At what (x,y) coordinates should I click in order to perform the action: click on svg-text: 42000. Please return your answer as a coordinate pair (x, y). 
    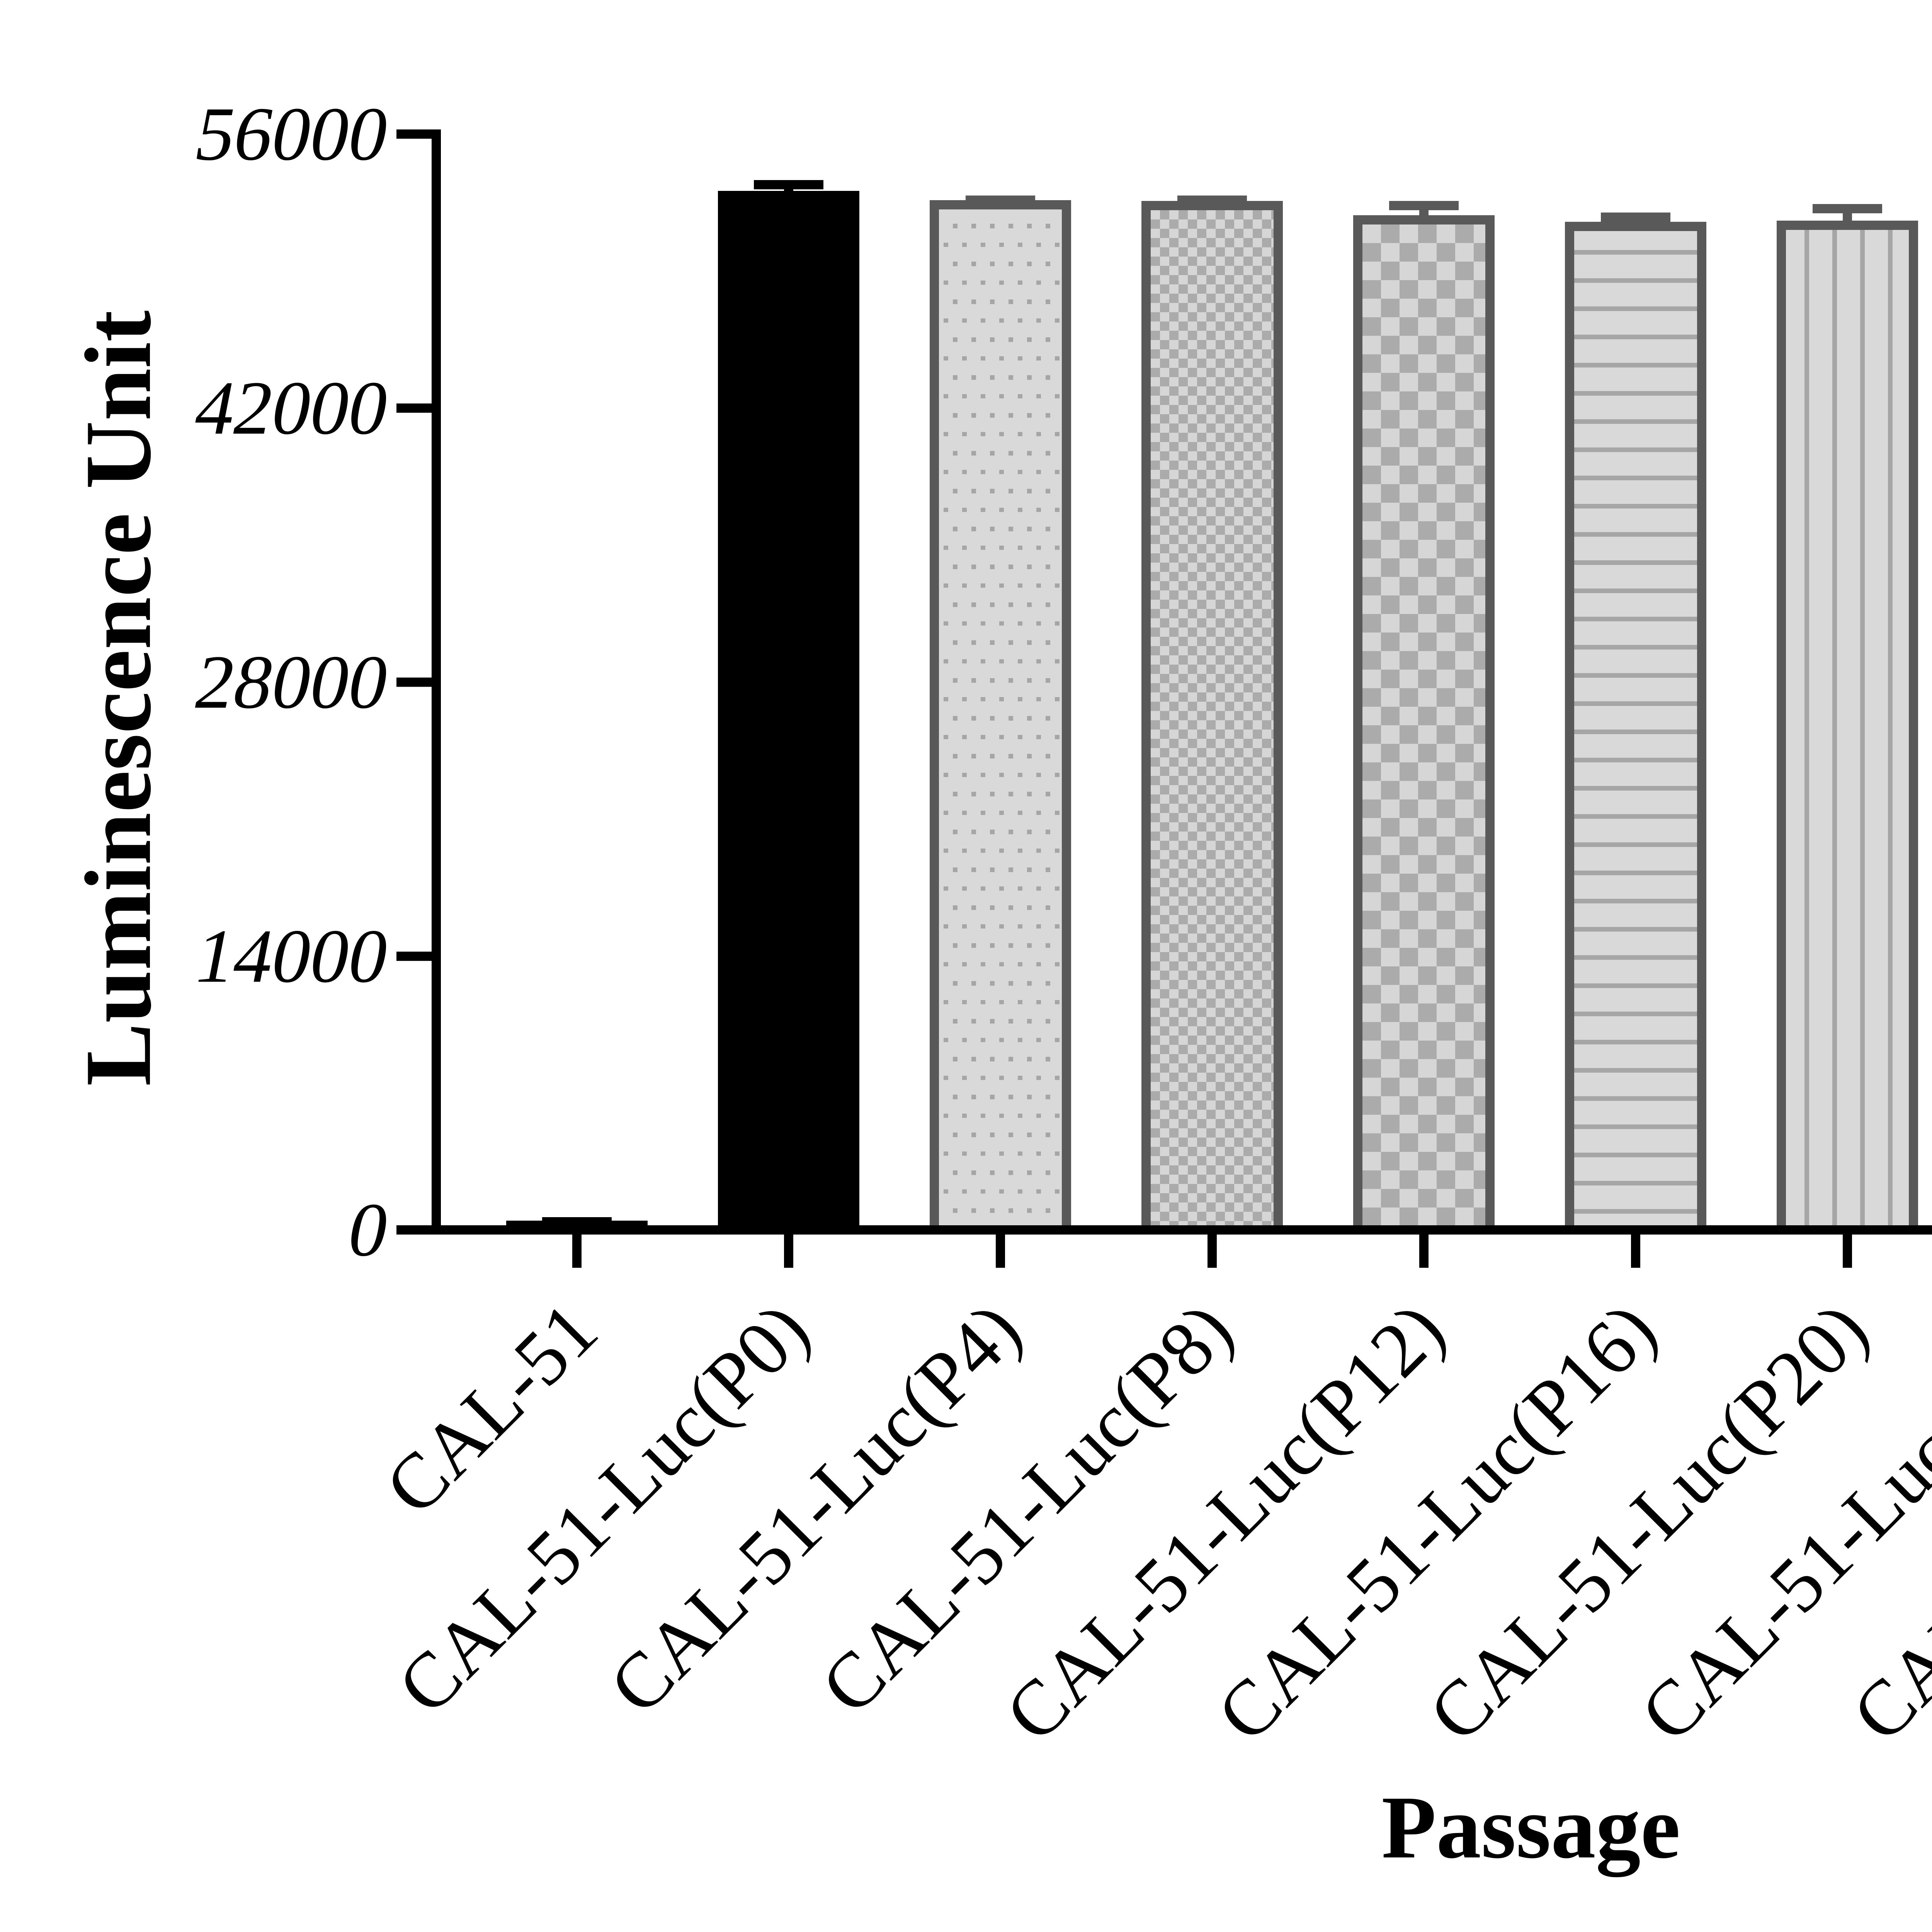
    Looking at the image, I should click on (292, 408).